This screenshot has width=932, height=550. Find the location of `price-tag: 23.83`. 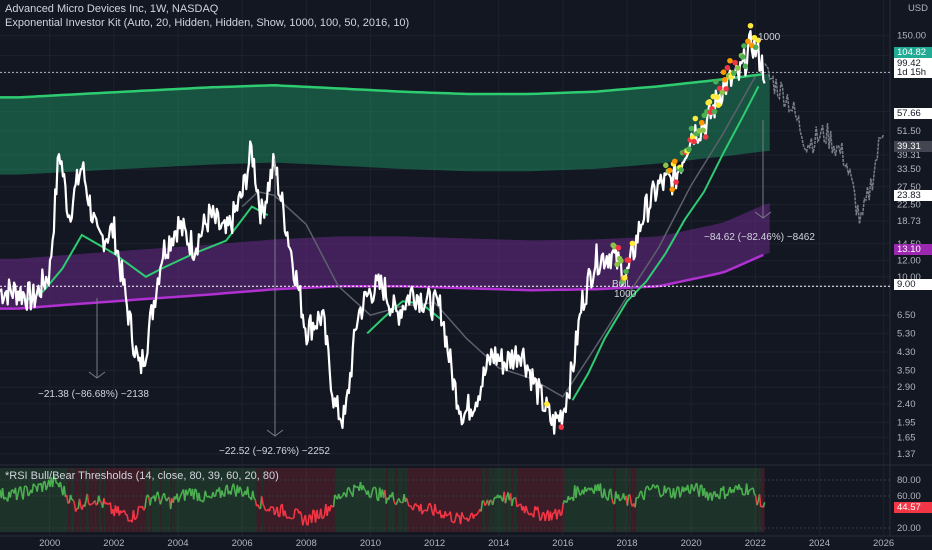

price-tag: 23.83 is located at coordinates (913, 195).